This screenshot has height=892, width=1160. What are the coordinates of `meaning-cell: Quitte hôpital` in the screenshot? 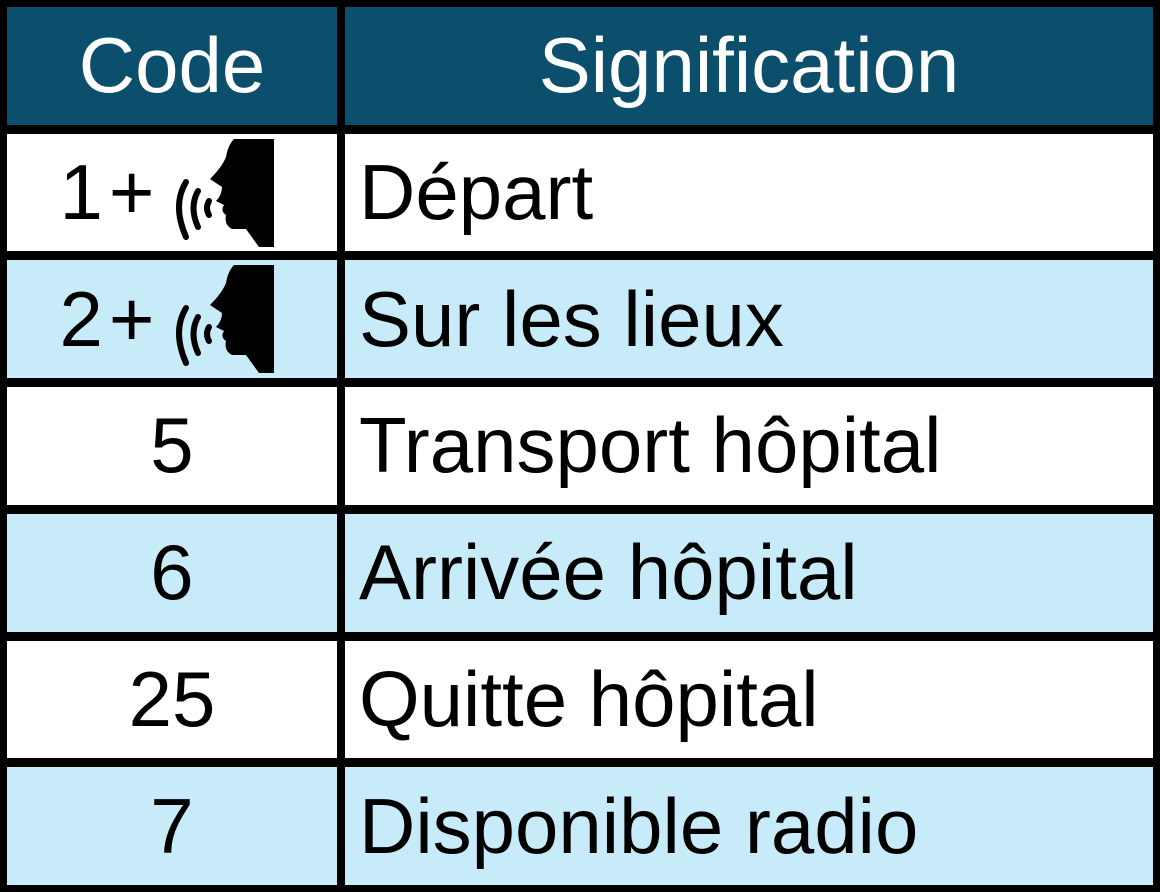 It's located at (749, 699).